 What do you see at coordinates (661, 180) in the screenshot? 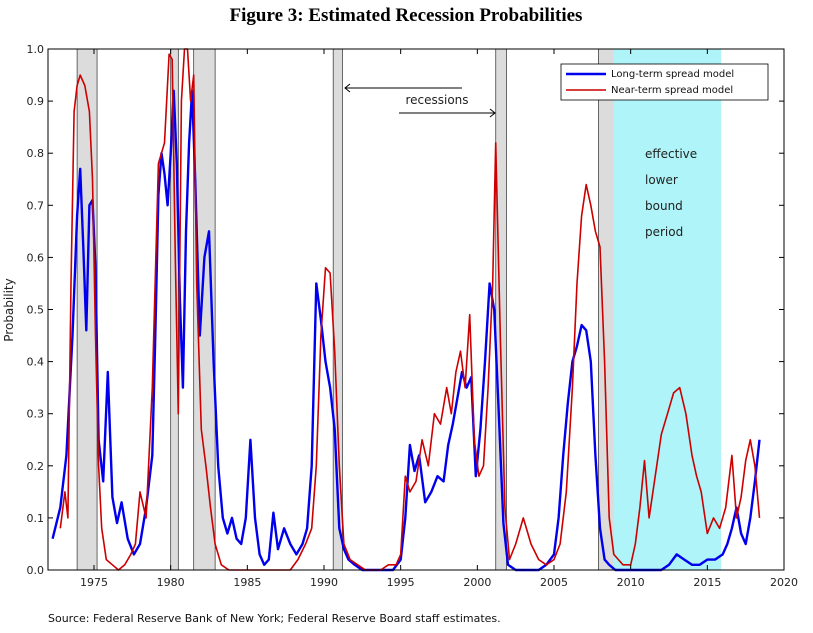
I see `elb-label-line-2: lower` at bounding box center [661, 180].